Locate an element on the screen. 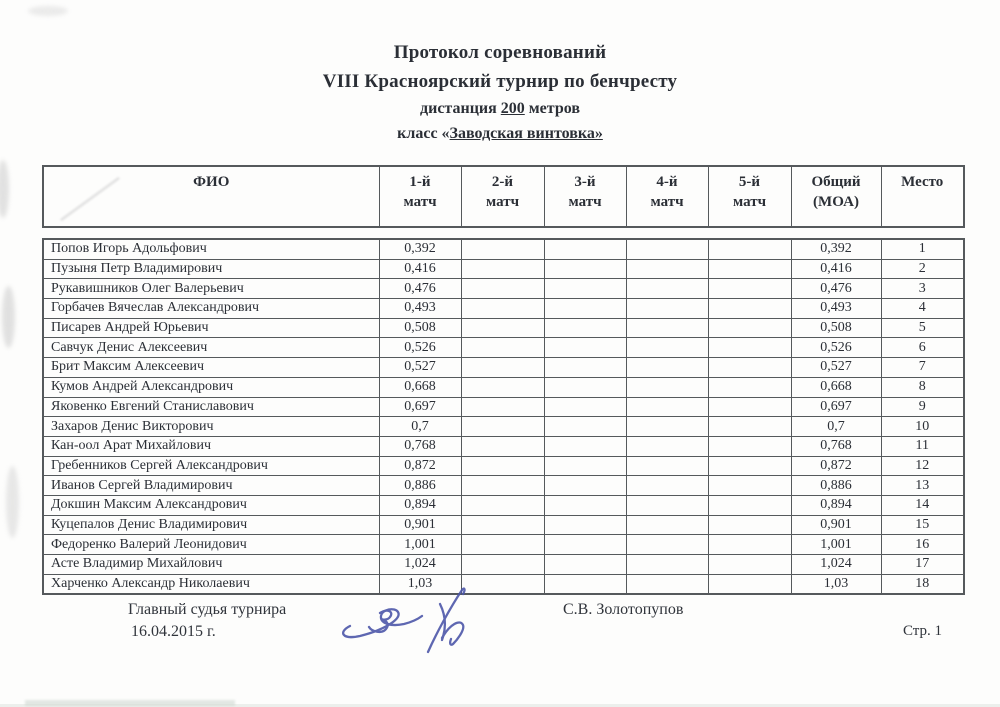  cell-fio: Асте Владимир Михайлович is located at coordinates (211, 564).